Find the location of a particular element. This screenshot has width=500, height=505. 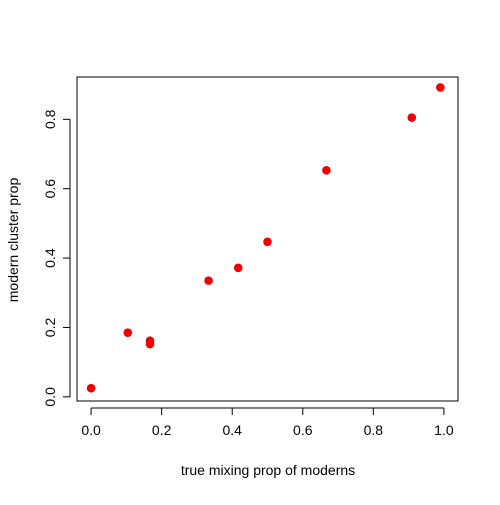

y-axis: 0.0 0.2 0.4 0.6 0.8 is located at coordinates (56, 258).